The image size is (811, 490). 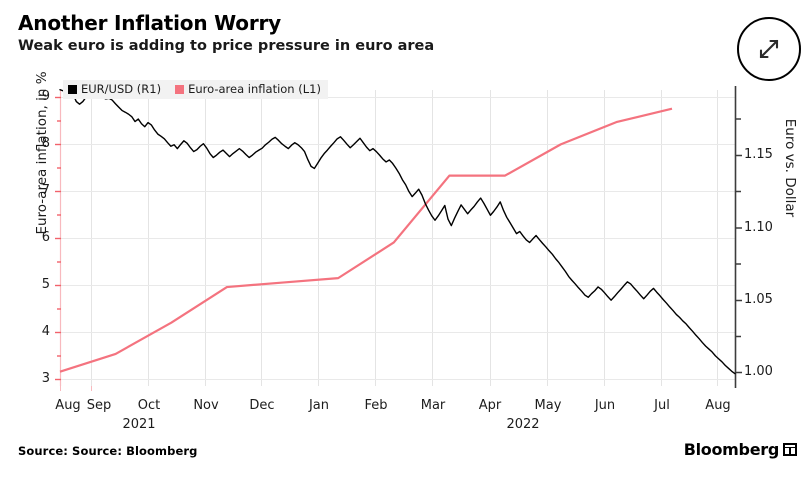 I want to click on left-tick-label: 4, so click(x=45, y=331).